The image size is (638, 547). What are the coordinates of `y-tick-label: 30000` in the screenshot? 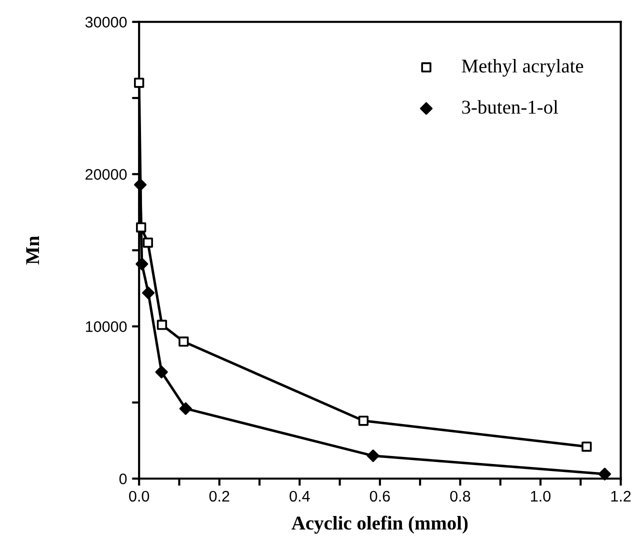 It's located at (106, 22).